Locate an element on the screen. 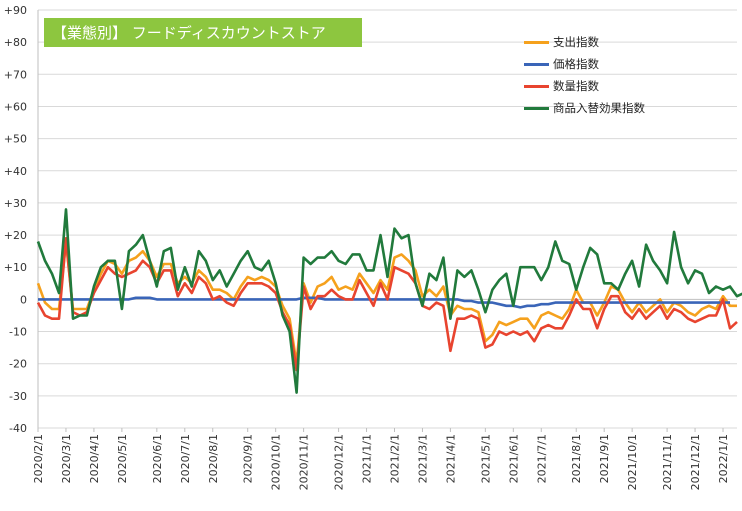 This screenshot has height=511, width=742. legend-item: 支出指数 is located at coordinates (584, 42).